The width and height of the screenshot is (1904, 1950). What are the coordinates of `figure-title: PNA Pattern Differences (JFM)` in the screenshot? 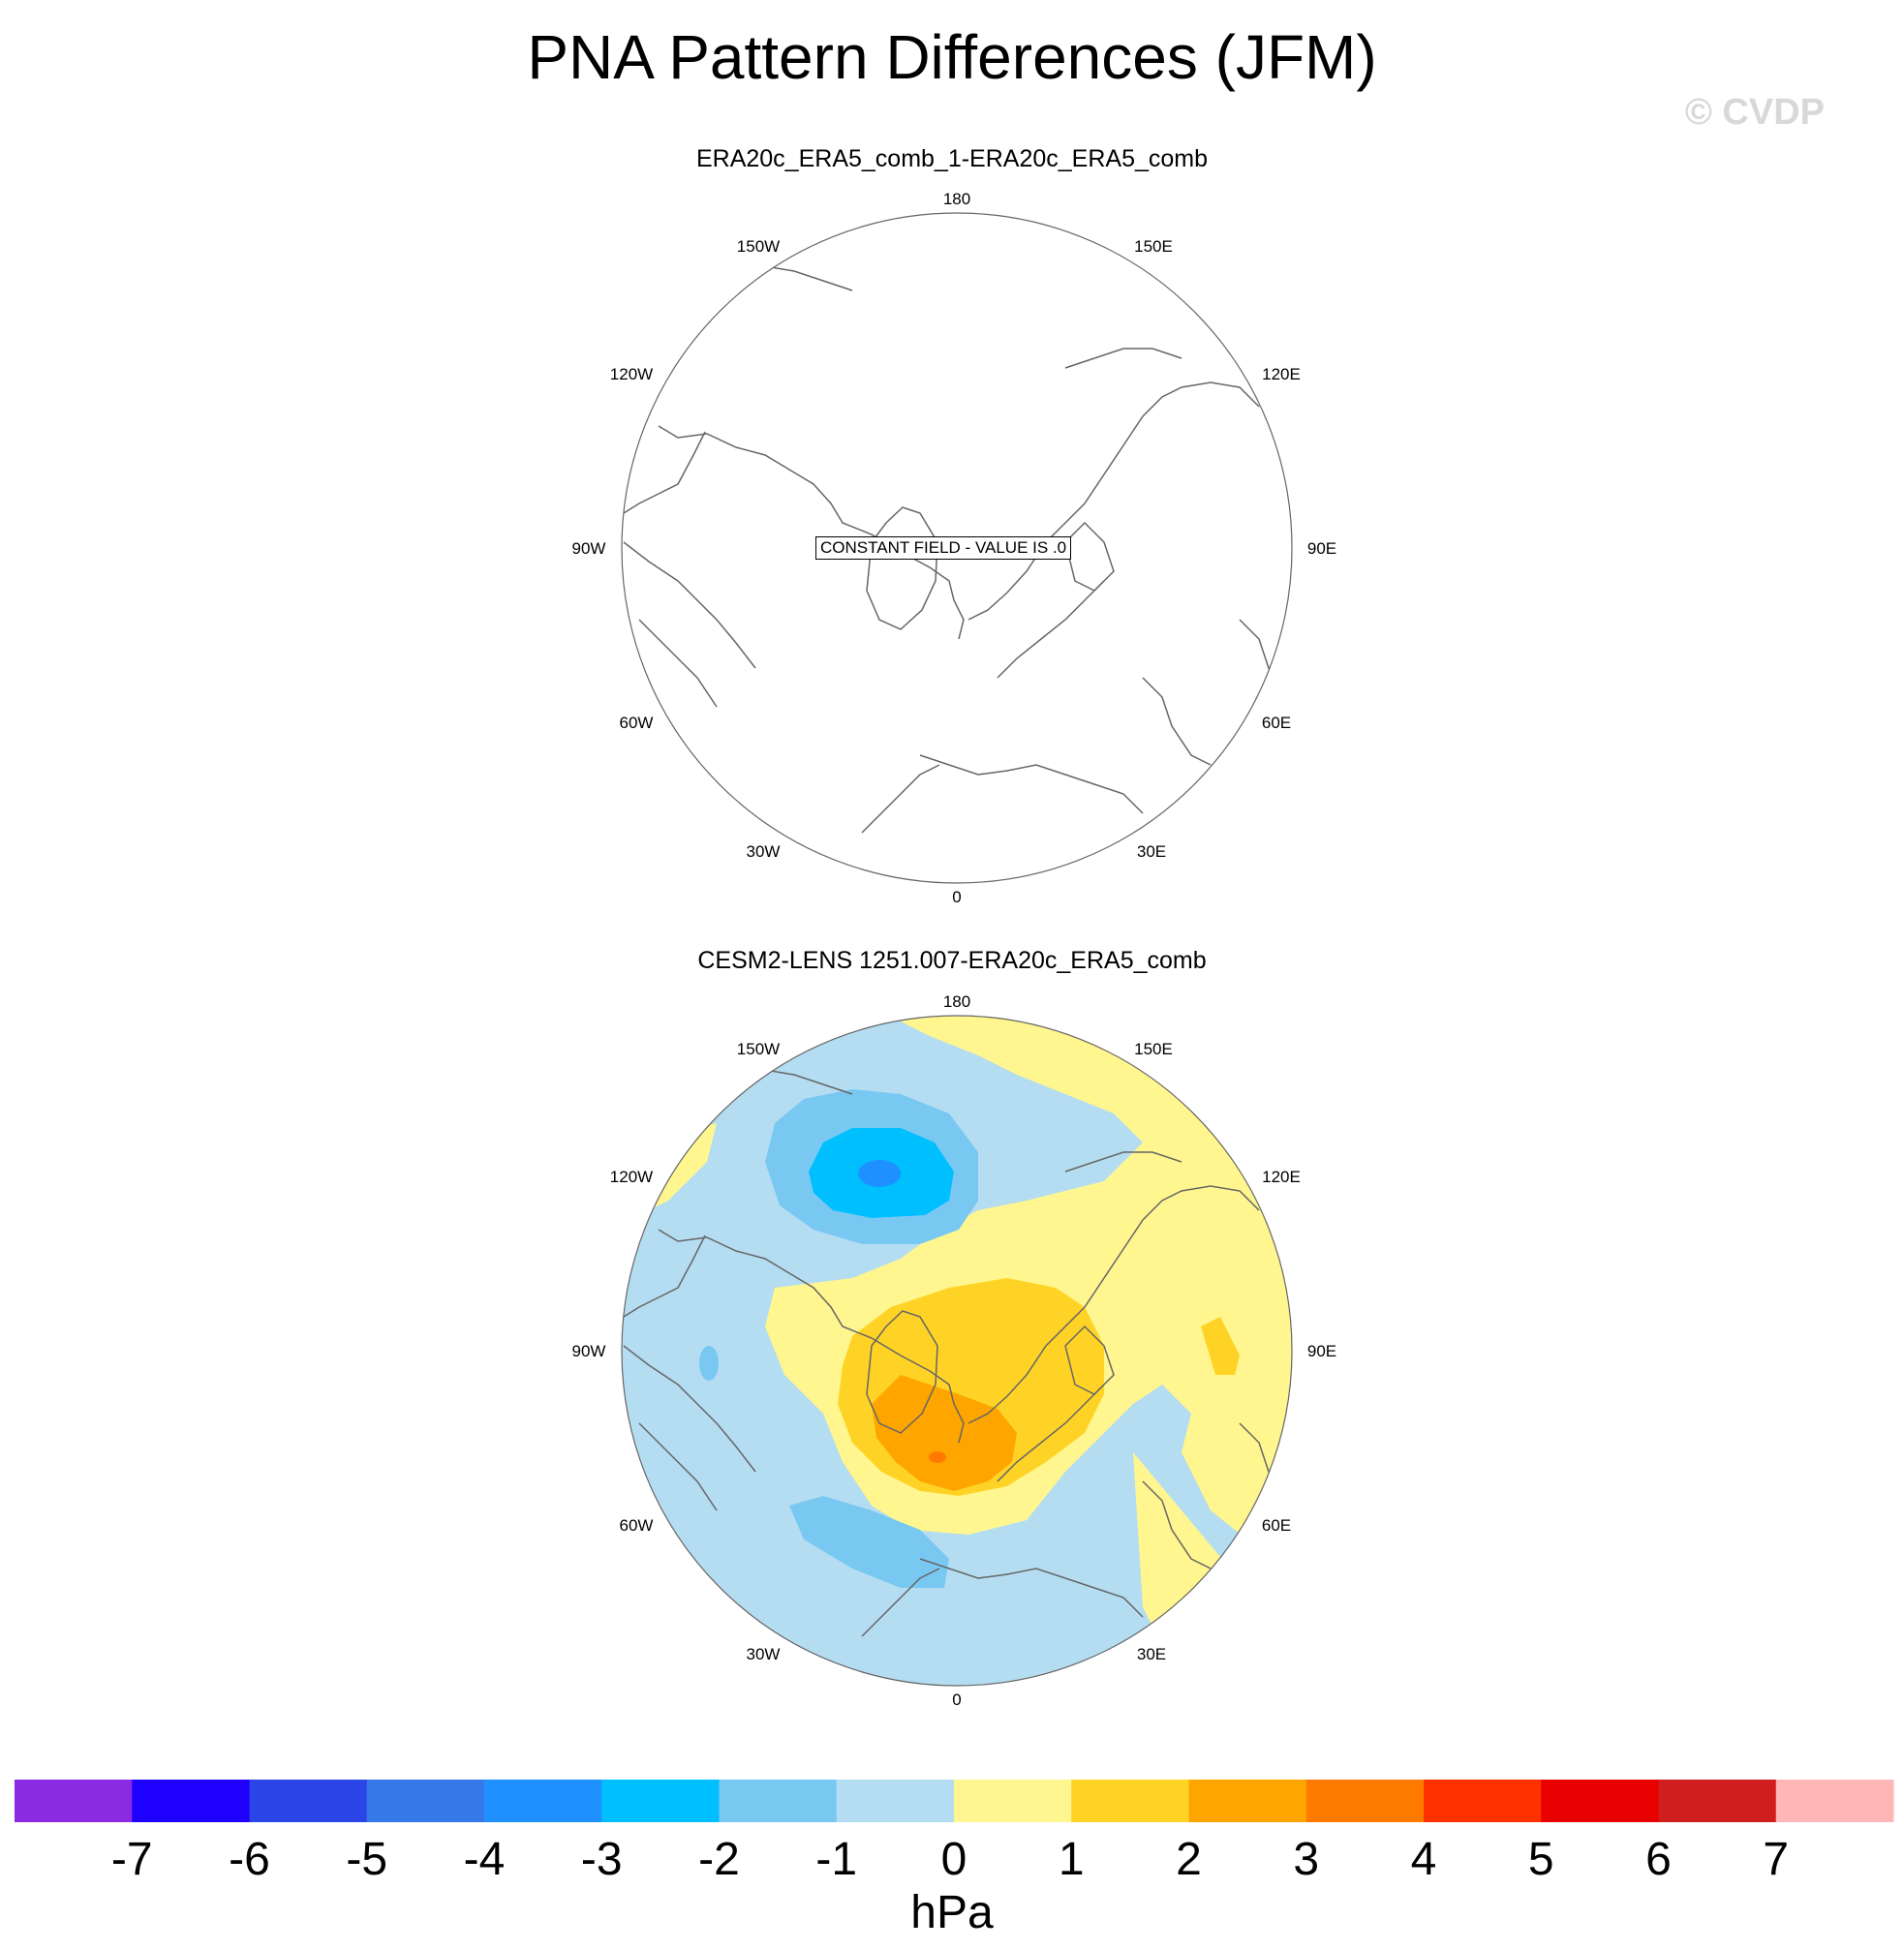 It's located at (952, 57).